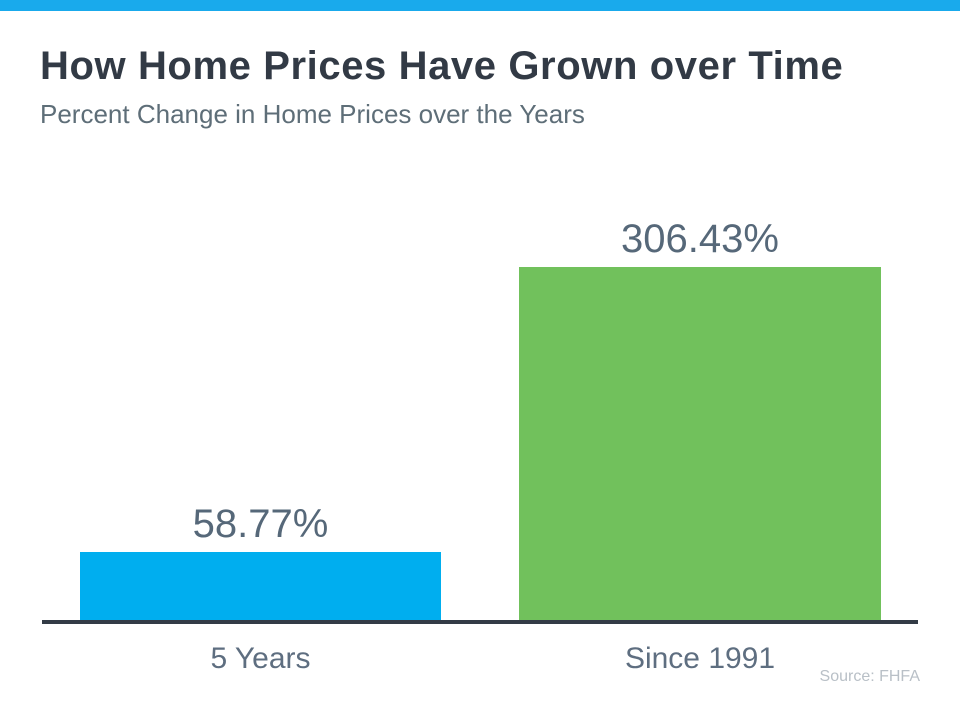  I want to click on bar-value-label-5-years: 58.77%, so click(260, 524).